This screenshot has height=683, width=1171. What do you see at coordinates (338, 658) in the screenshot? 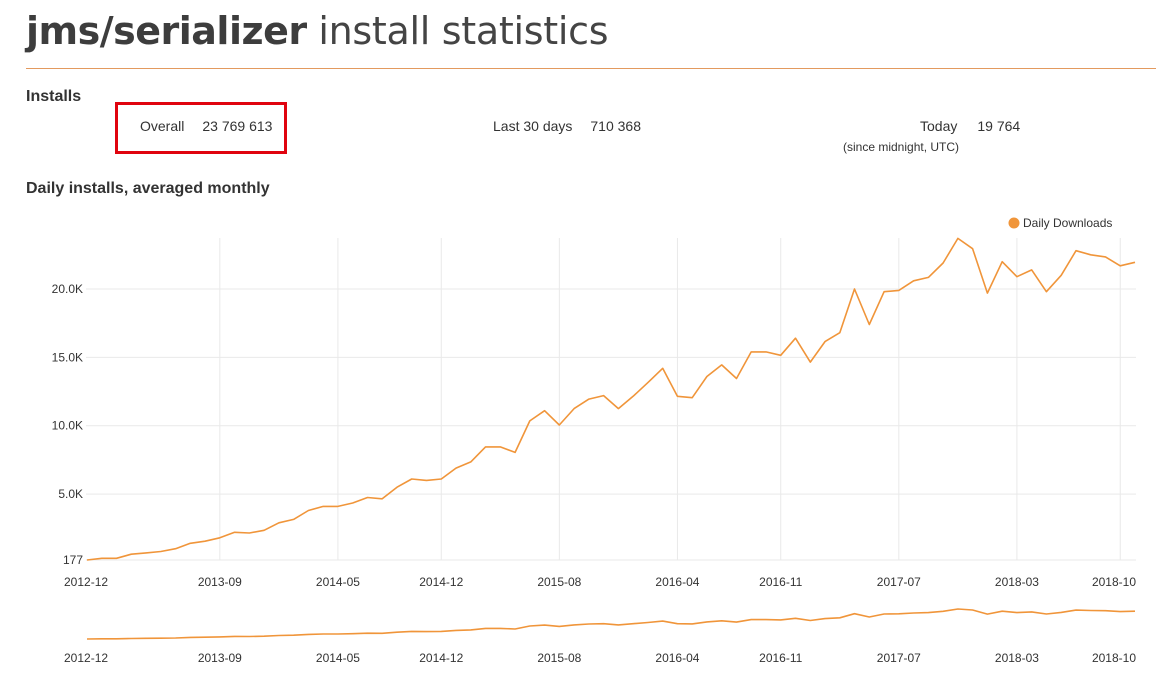
I see `navigator-x-tick-label: 2014-05` at bounding box center [338, 658].